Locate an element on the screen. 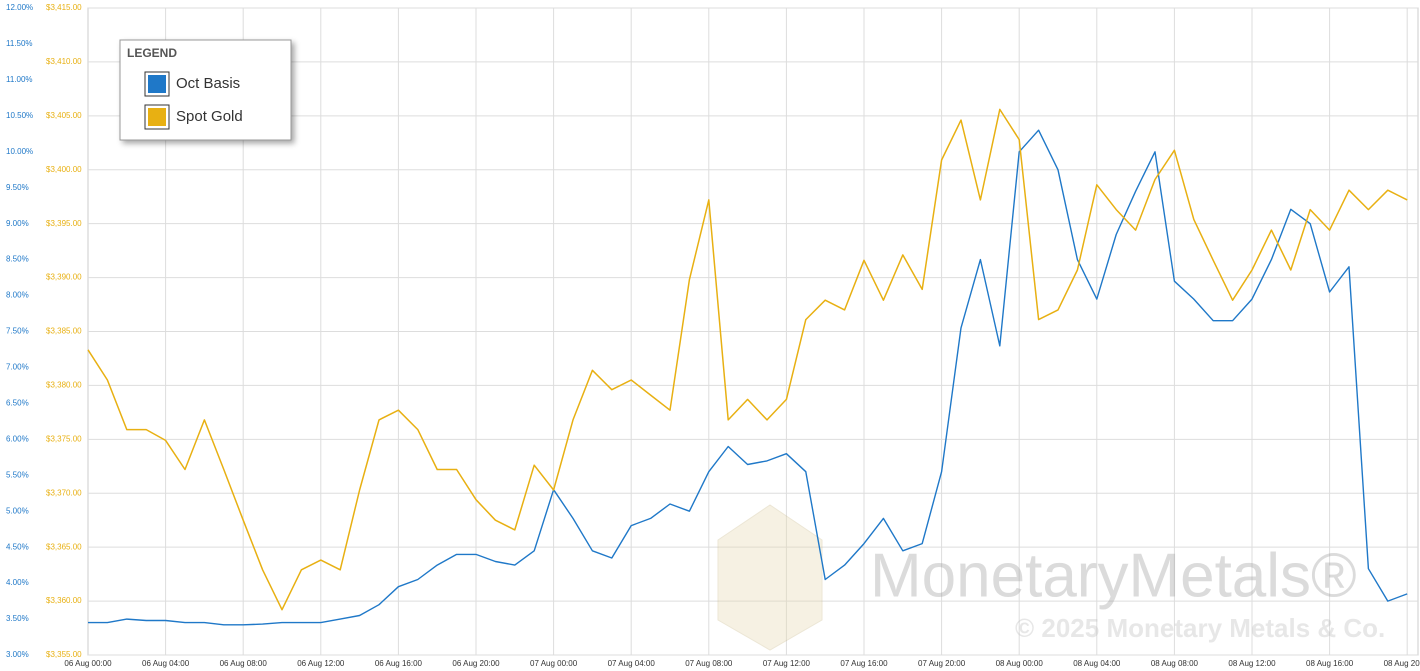  y-tick-label: 7.50% is located at coordinates (17, 331).